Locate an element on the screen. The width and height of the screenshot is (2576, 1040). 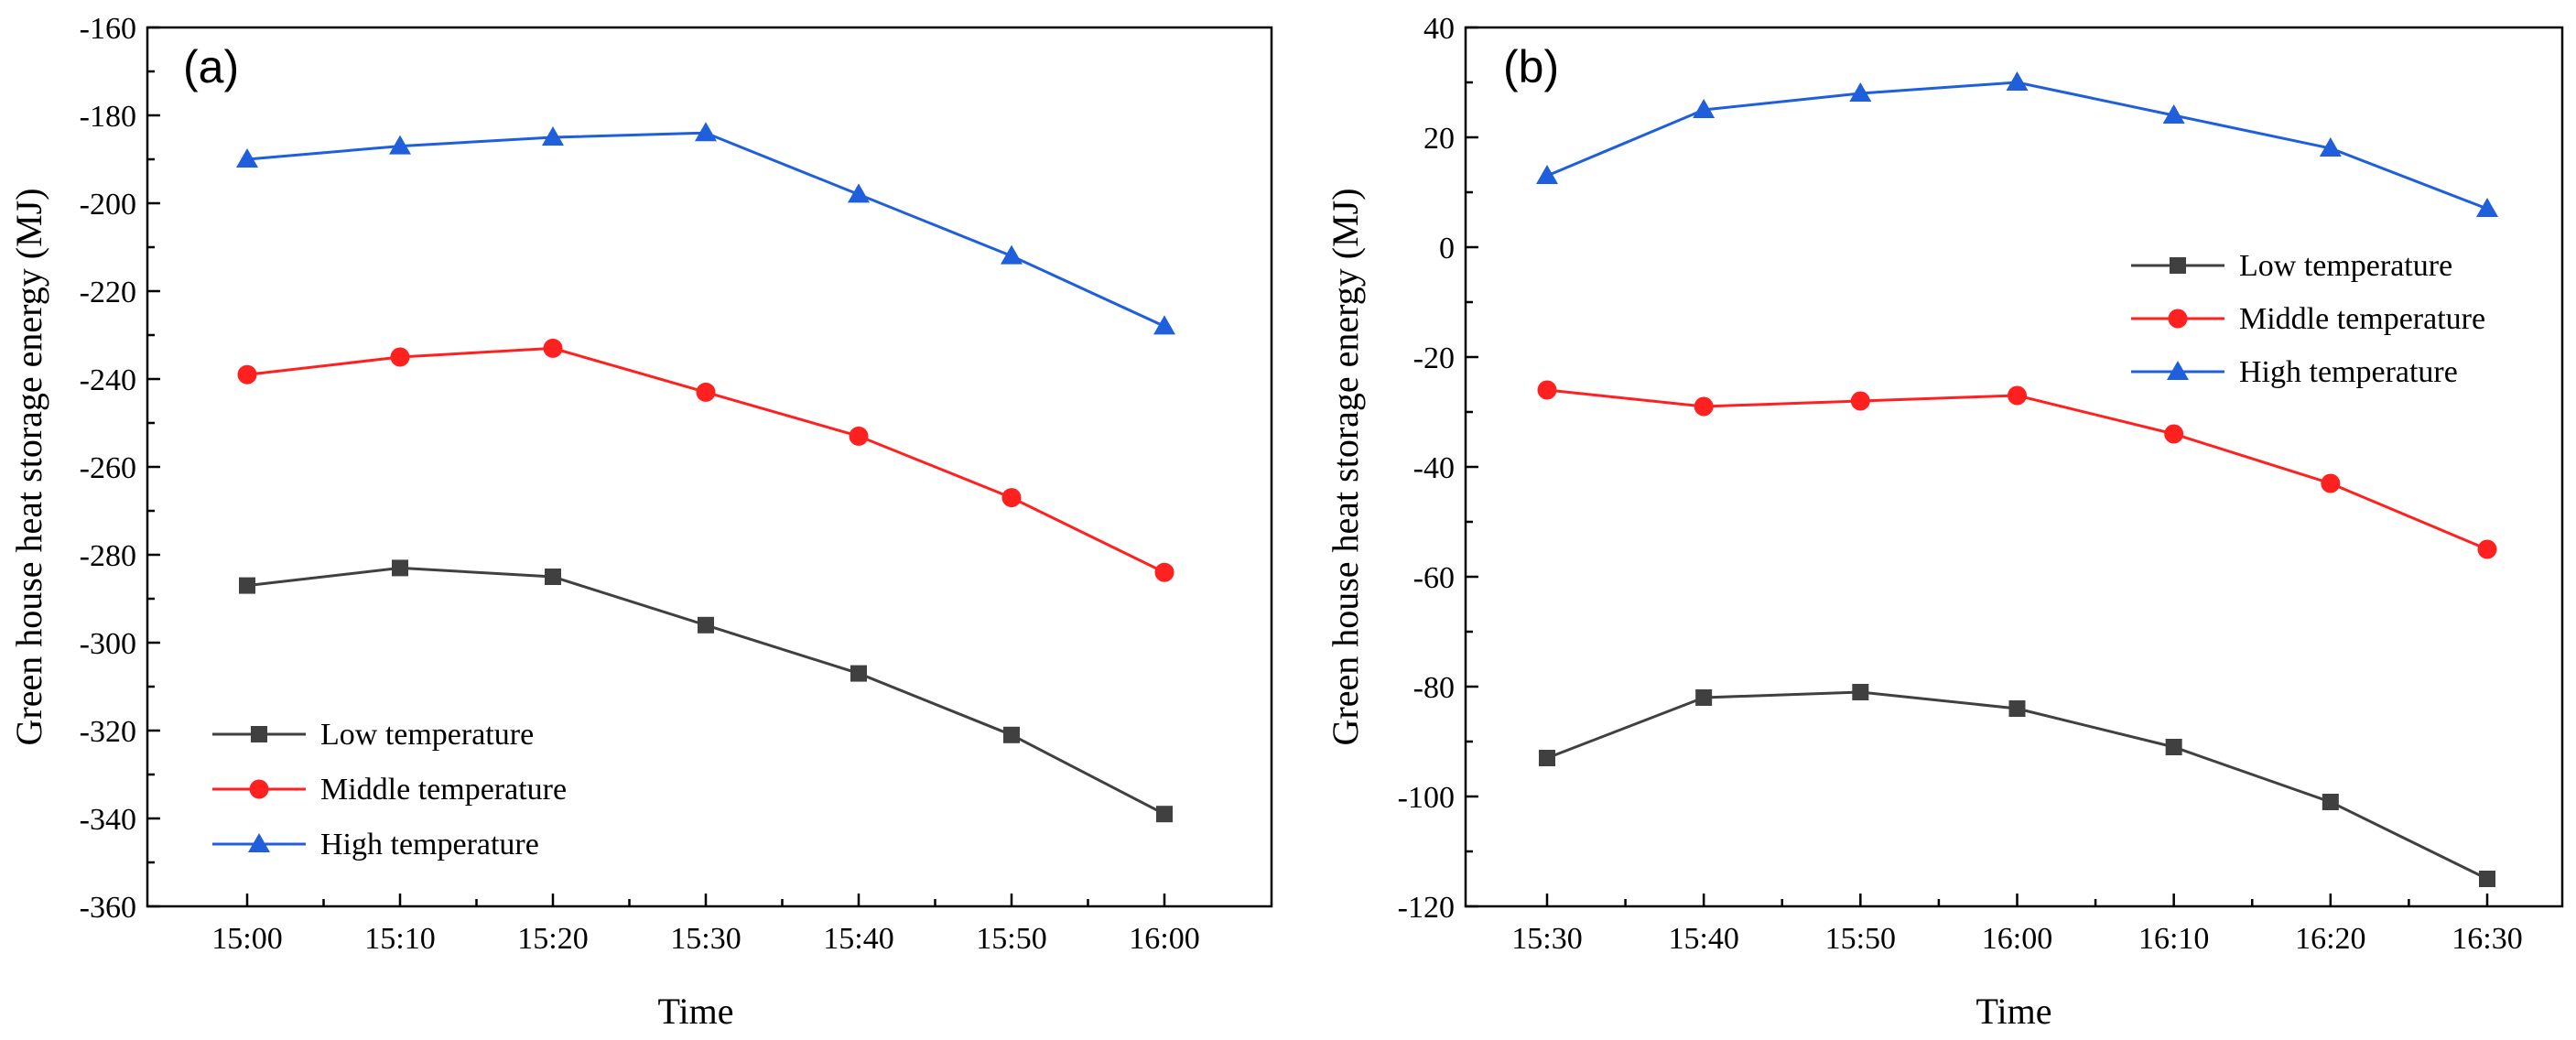
panel-a-ylabel: Green house heat storage energy (MJ) is located at coordinates (29, 466).